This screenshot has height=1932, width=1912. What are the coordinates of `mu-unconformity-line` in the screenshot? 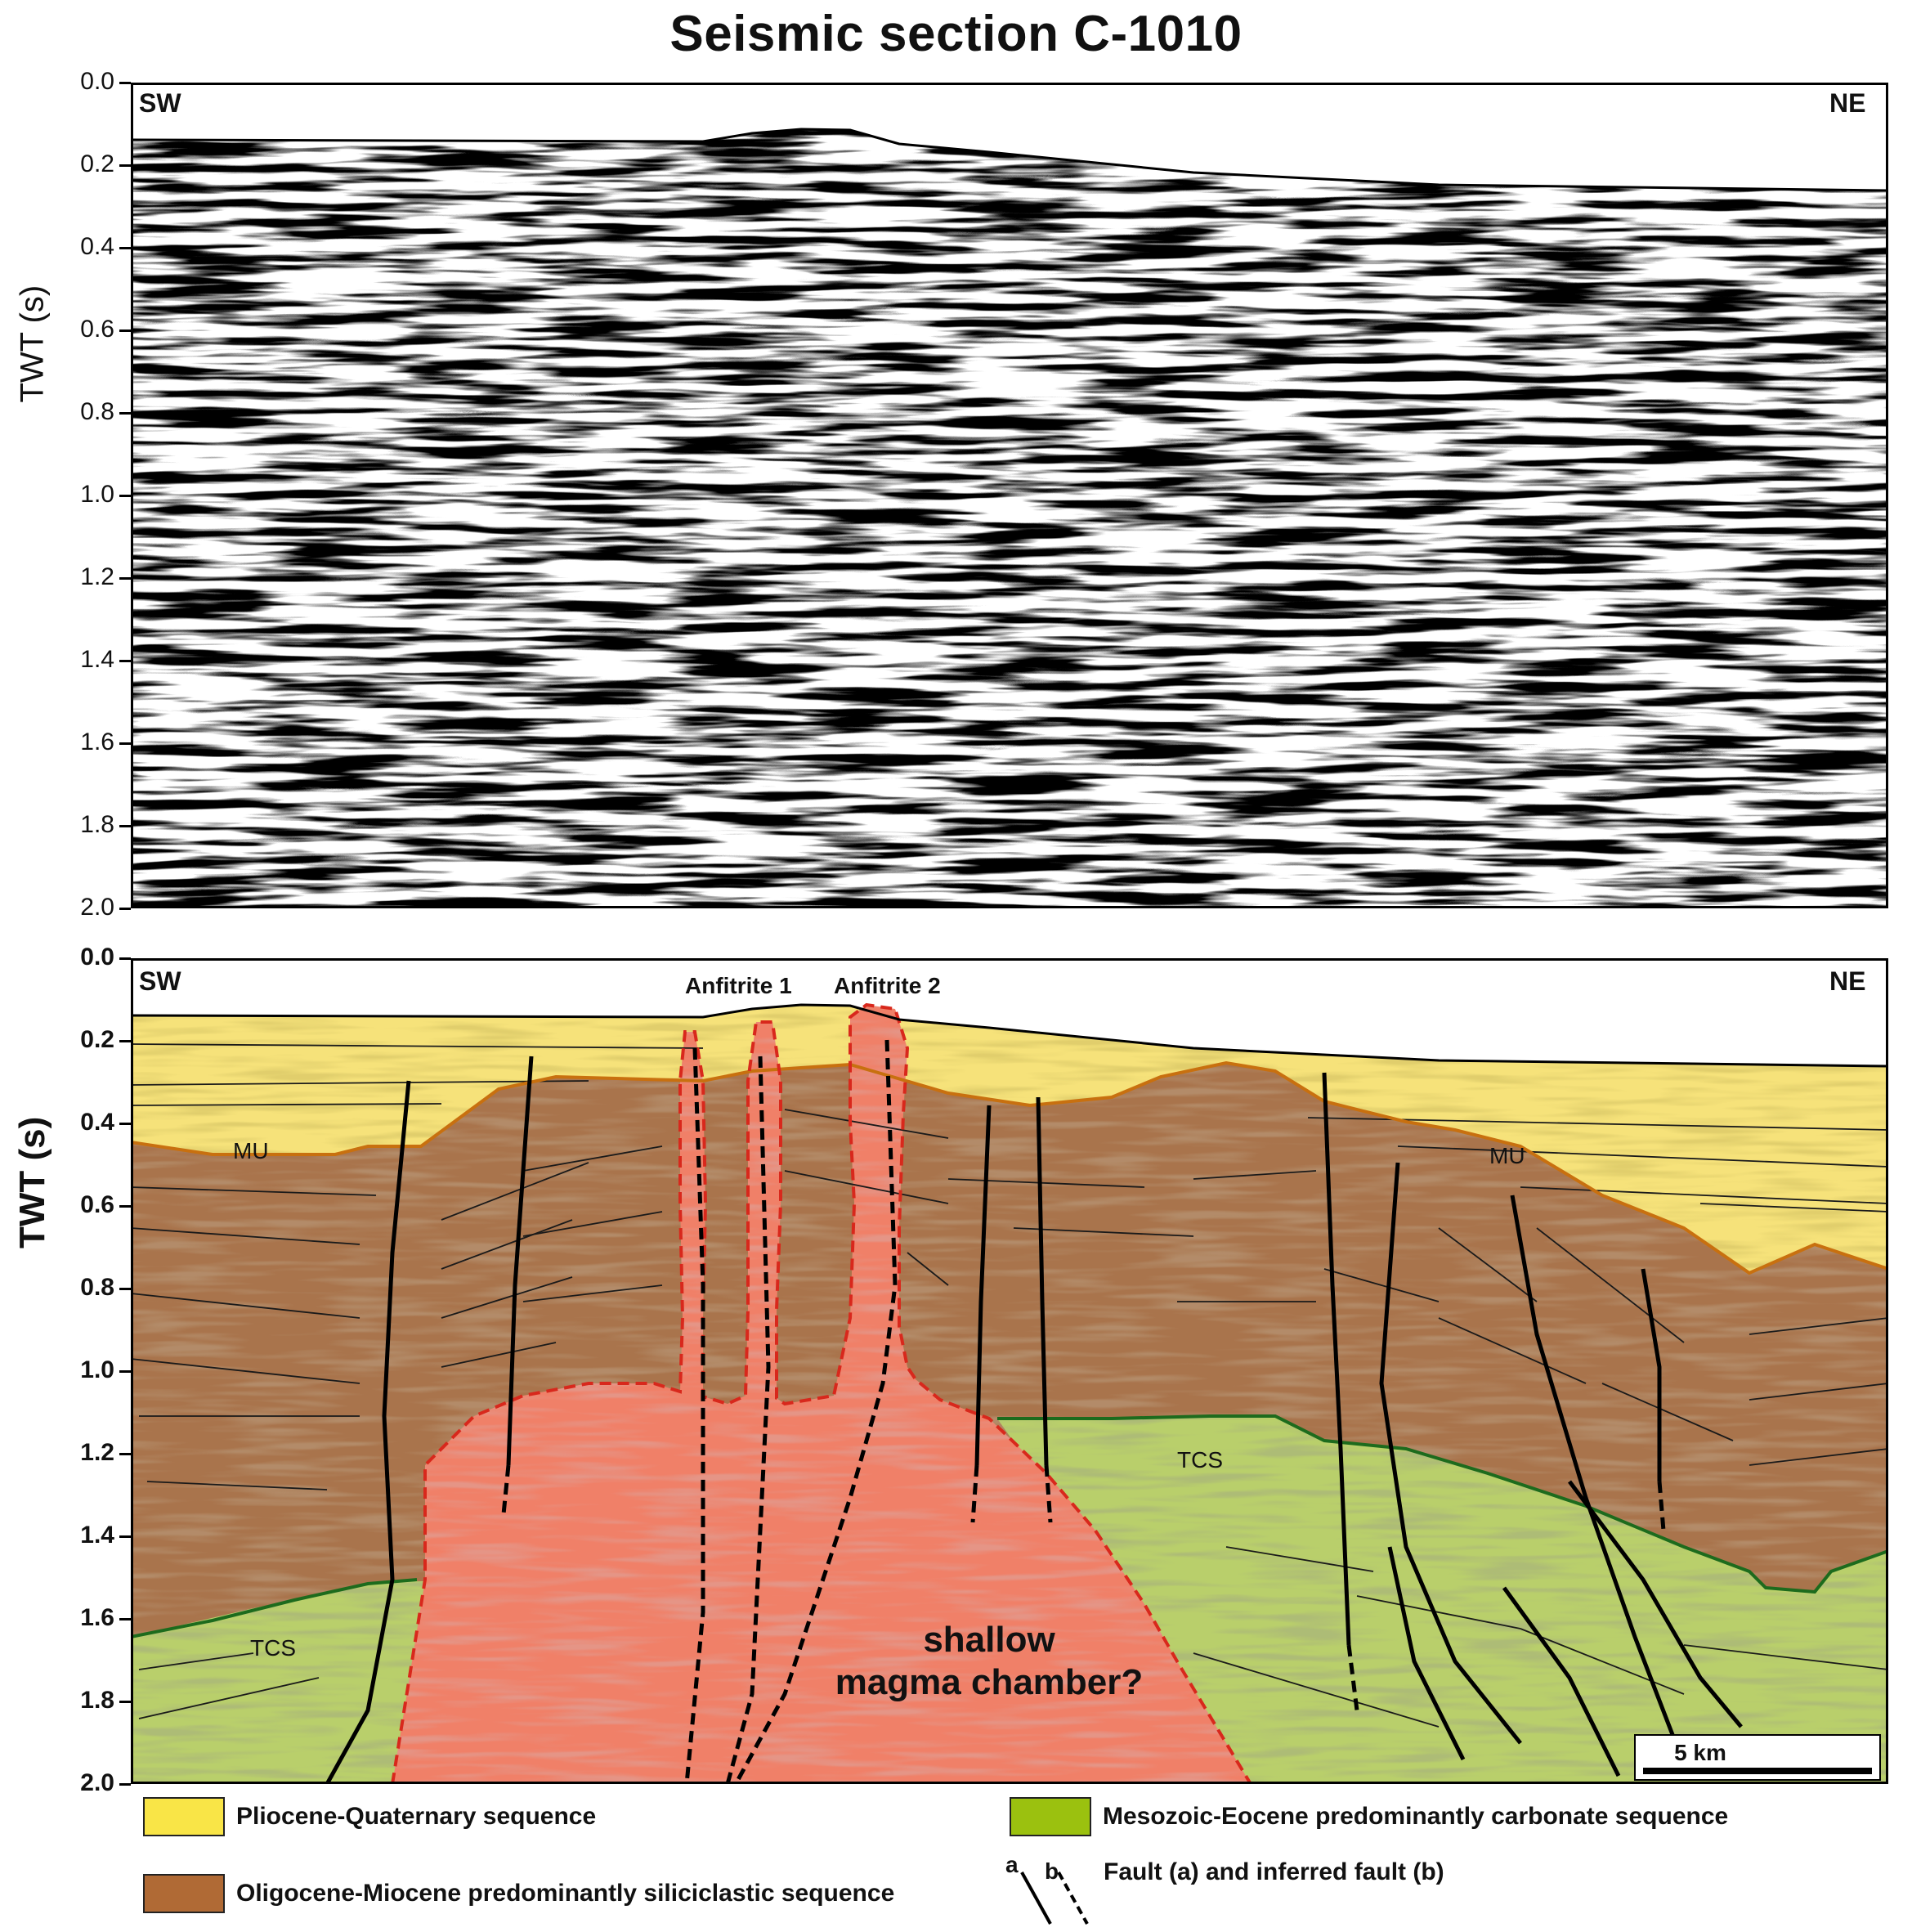 It's located at (1010, 1167).